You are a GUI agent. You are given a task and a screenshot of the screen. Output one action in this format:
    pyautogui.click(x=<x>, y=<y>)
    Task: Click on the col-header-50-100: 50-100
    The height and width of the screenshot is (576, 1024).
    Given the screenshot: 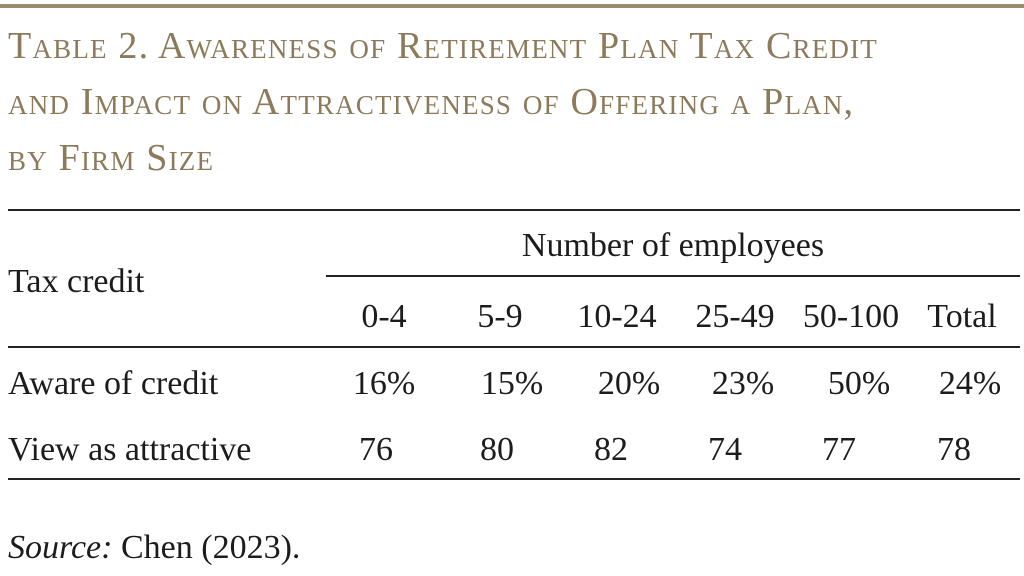 What is the action you would take?
    pyautogui.click(x=851, y=316)
    